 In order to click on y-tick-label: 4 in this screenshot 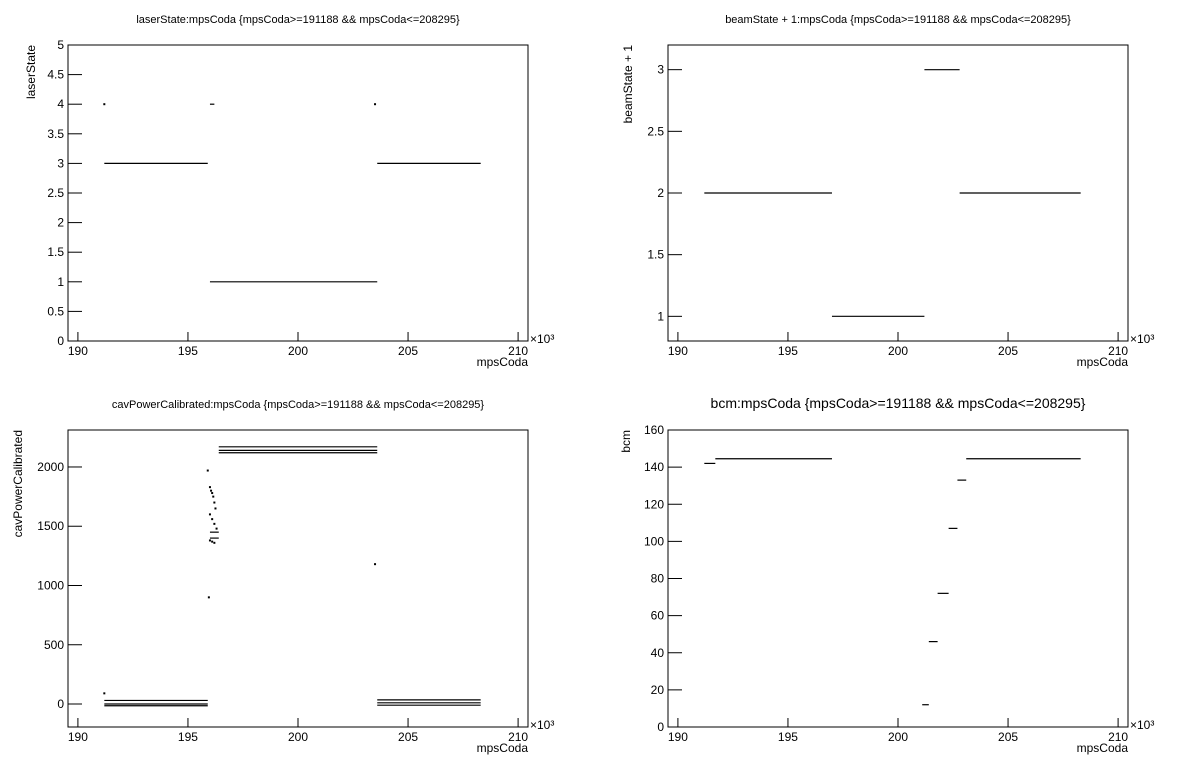, I will do `click(60, 104)`.